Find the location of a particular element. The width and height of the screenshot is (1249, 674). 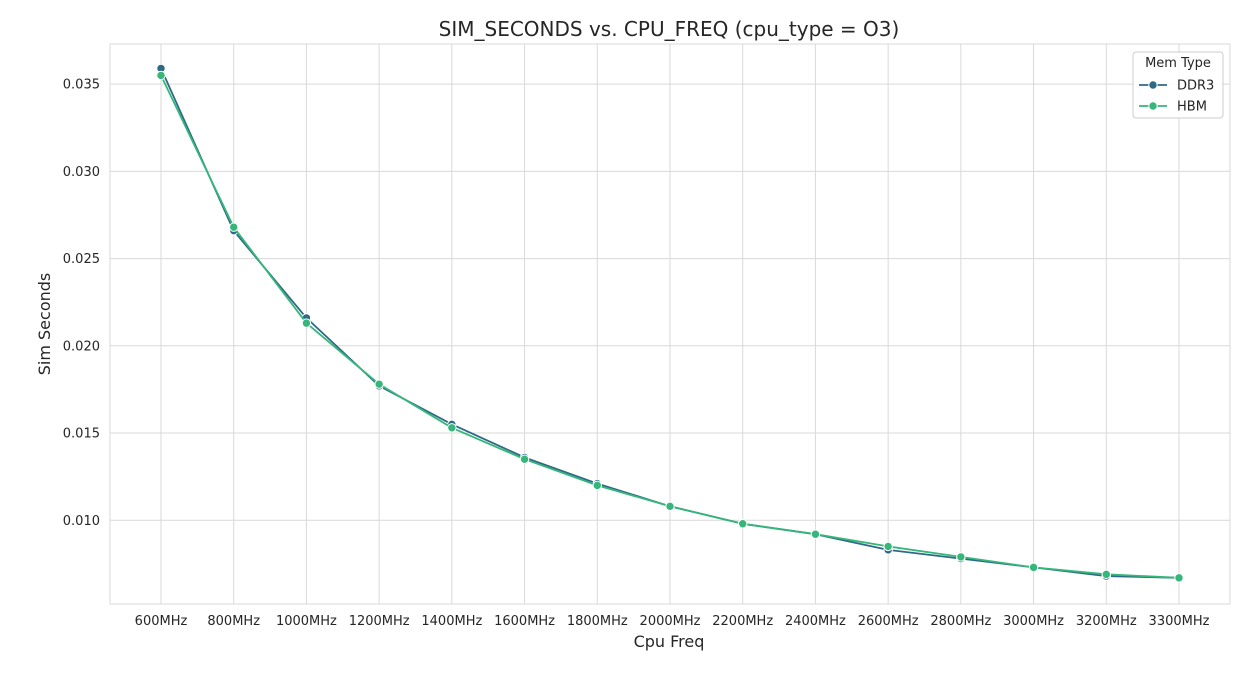

x-tick-label: 600MHz is located at coordinates (161, 621).